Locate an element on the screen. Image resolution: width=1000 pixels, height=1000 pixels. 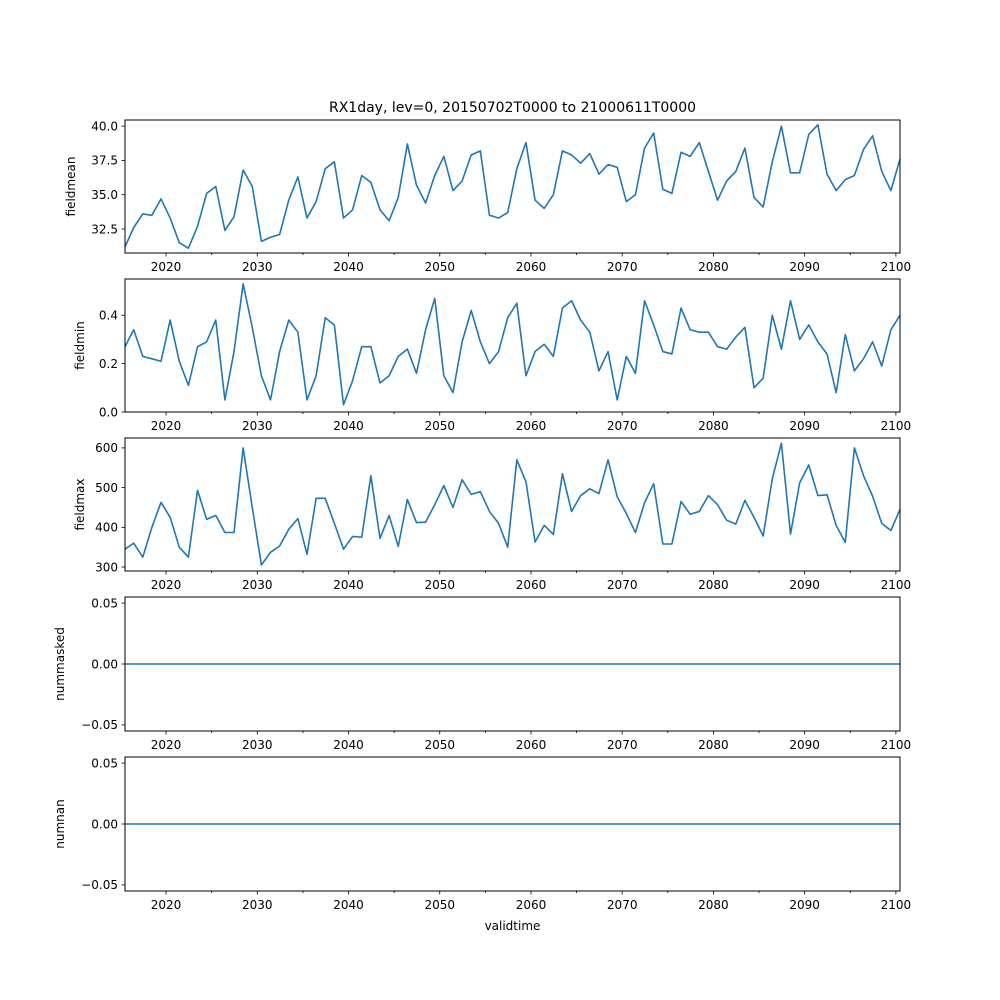
fieldmax-x-tick-label: 2020 is located at coordinates (166, 585).